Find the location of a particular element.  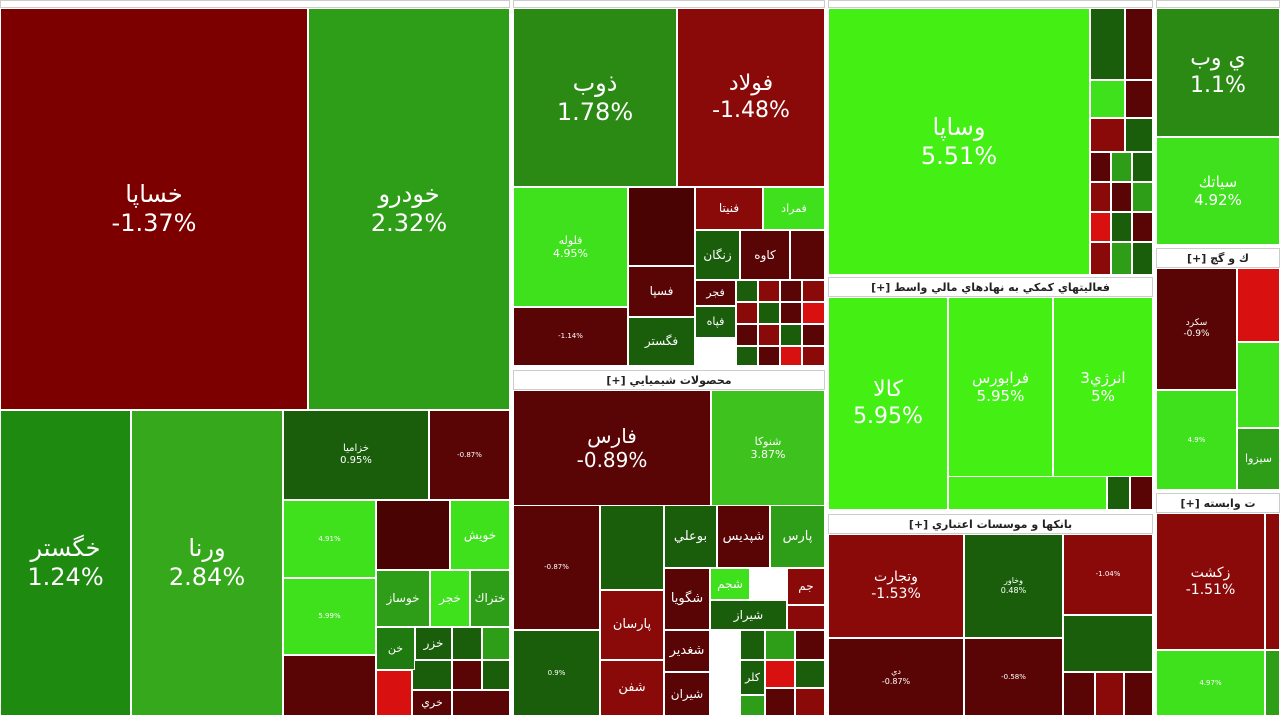

tile: خگستر 1.24% is located at coordinates (65, 563).